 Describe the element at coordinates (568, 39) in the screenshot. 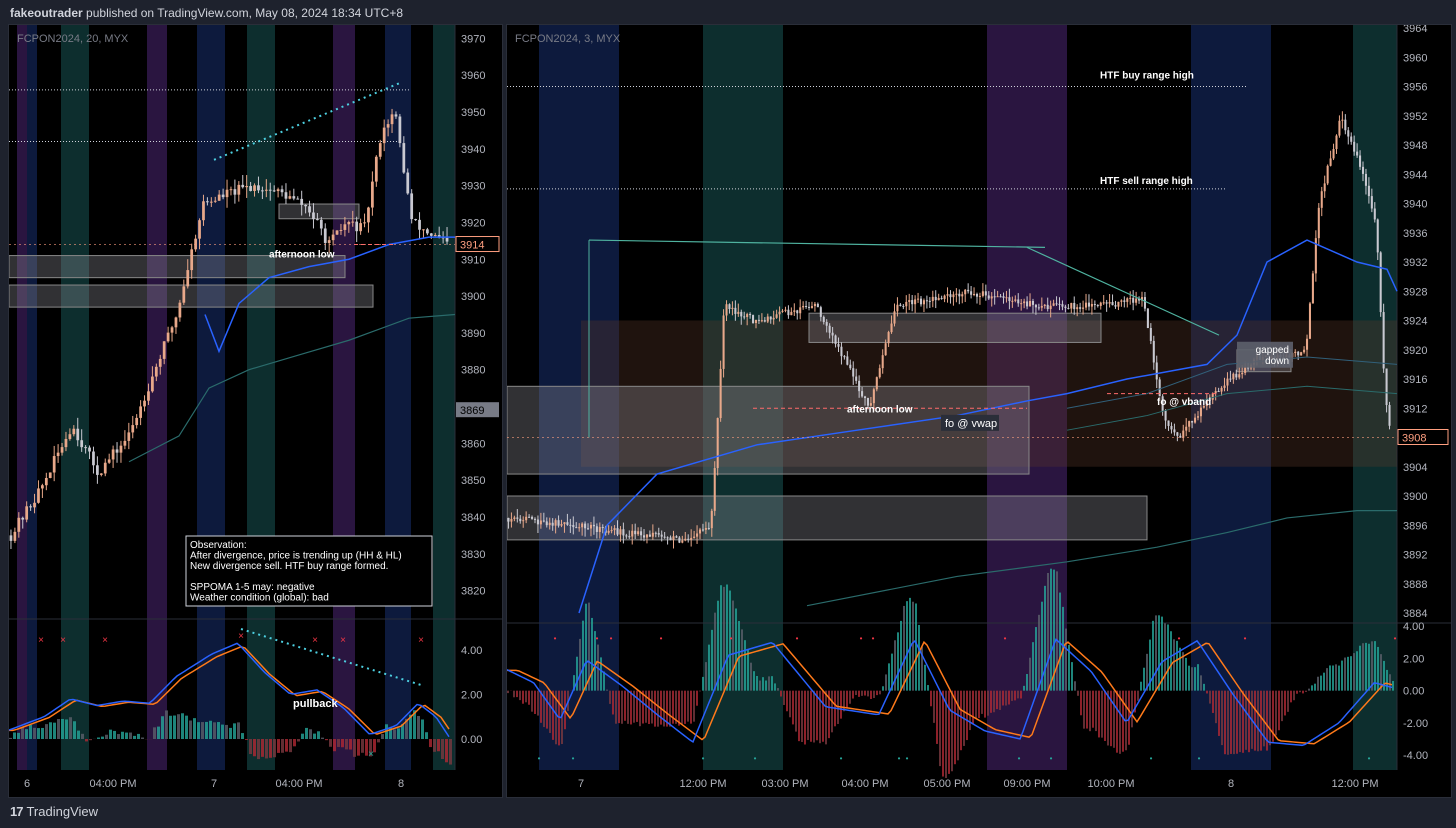

I see `symbol-label: FCPON2024, 3, MYX` at that location.